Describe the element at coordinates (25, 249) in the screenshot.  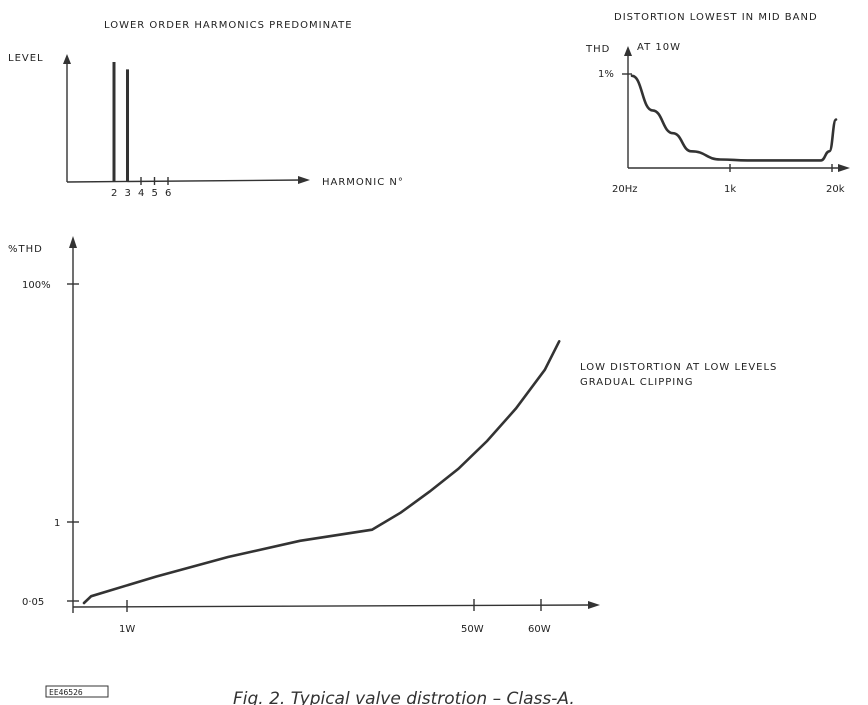
I see `power-y-label: %THD` at that location.